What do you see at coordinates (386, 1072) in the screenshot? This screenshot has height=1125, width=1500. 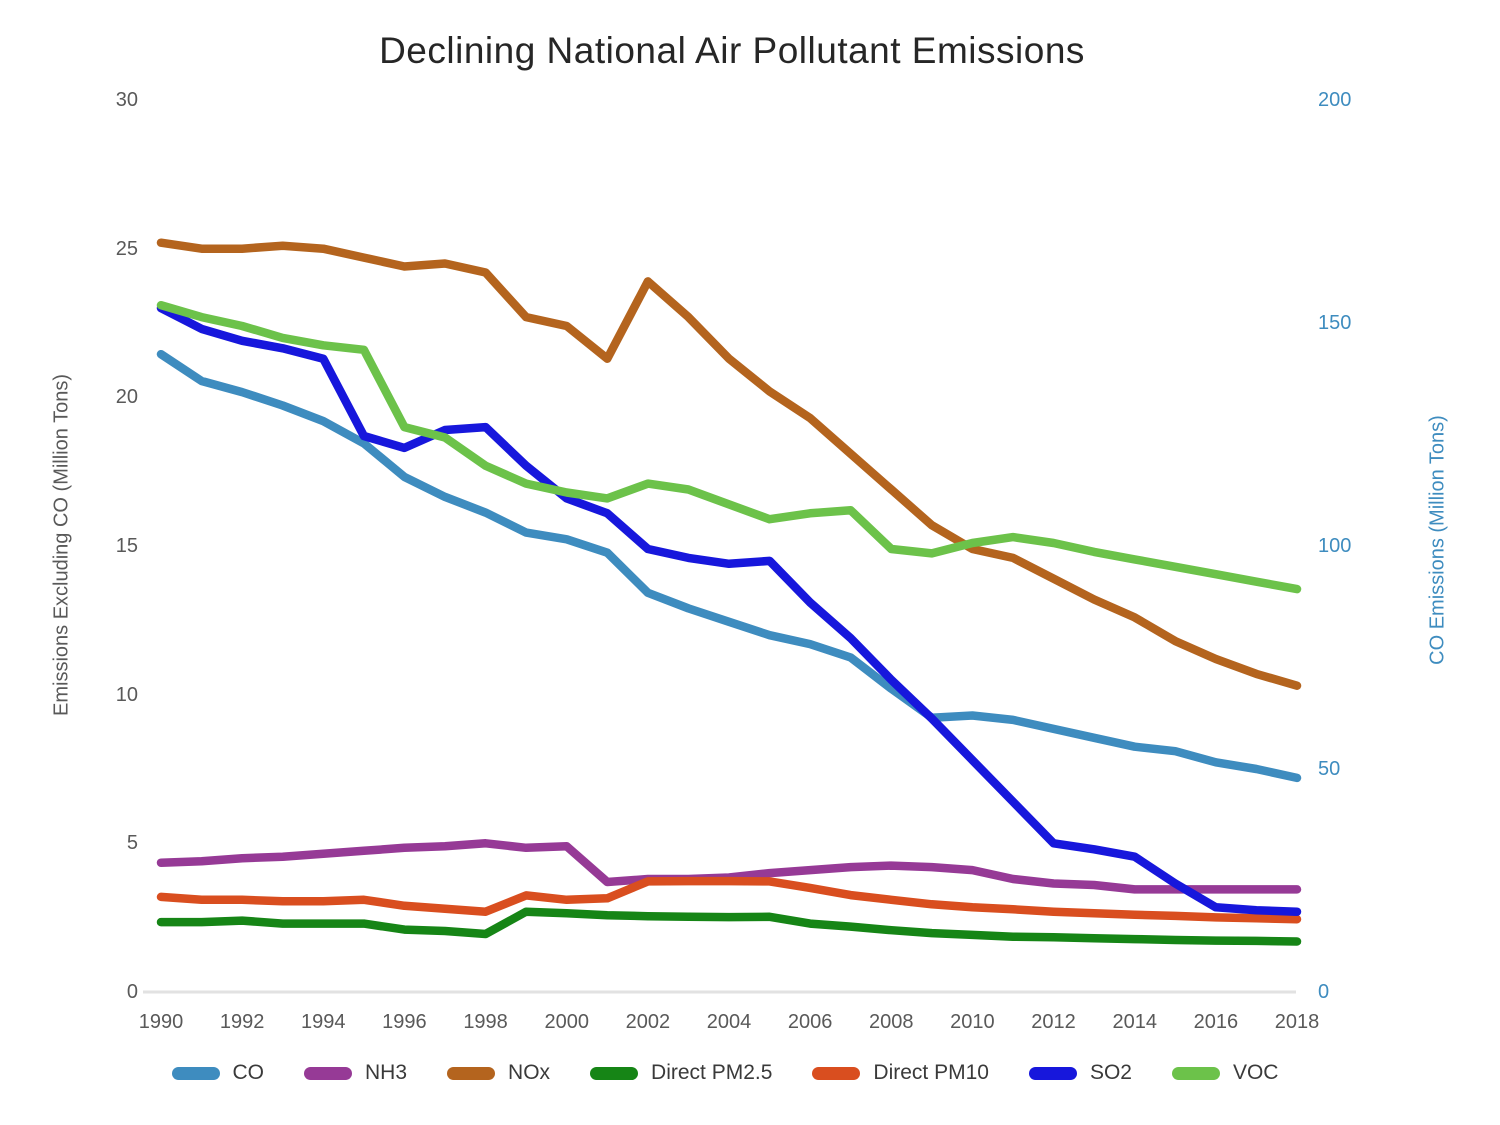 I see `legend-label: NH3` at bounding box center [386, 1072].